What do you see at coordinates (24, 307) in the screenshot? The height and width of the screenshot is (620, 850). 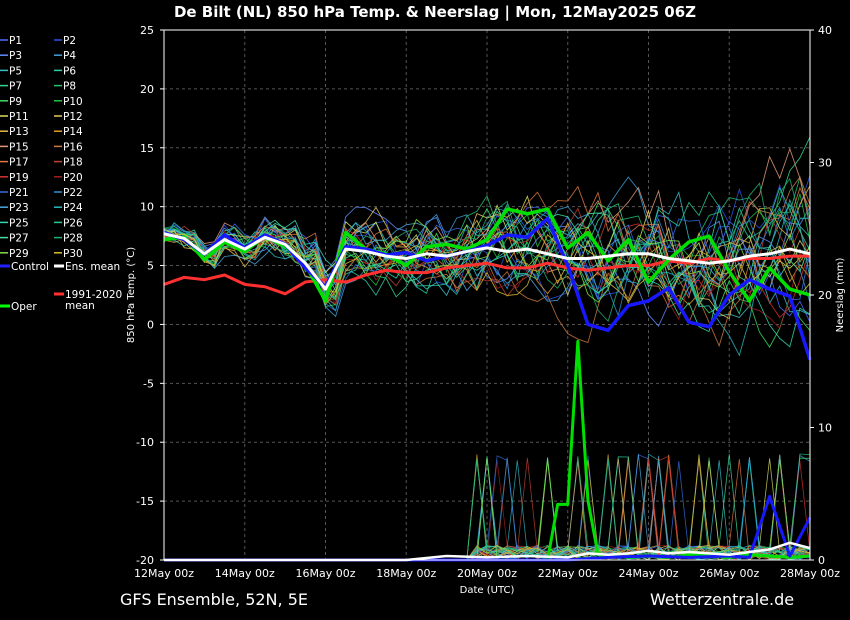 I see `legend-label-oper: Oper` at bounding box center [24, 307].